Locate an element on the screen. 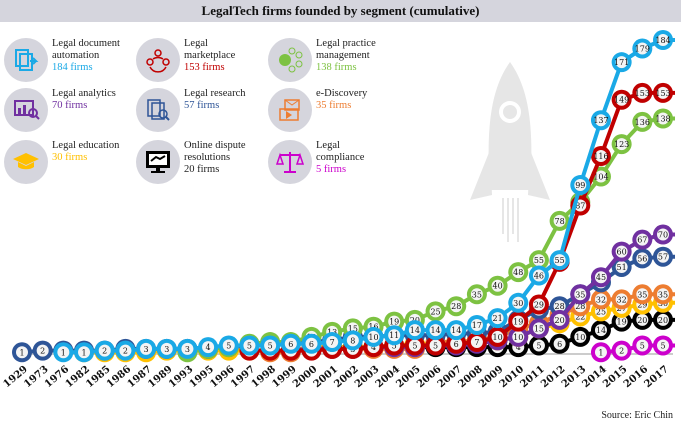 This screenshot has width=681, height=431. data-point: 28 is located at coordinates (456, 306).